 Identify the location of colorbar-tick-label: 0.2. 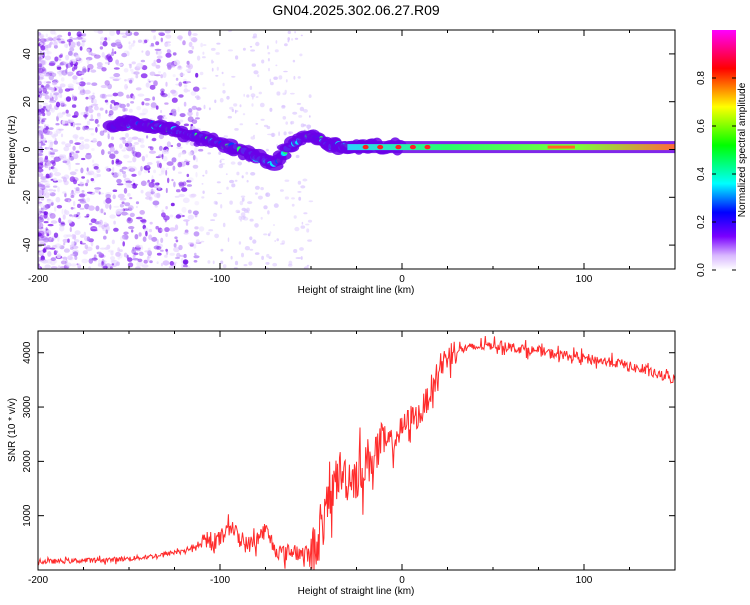
(701, 222).